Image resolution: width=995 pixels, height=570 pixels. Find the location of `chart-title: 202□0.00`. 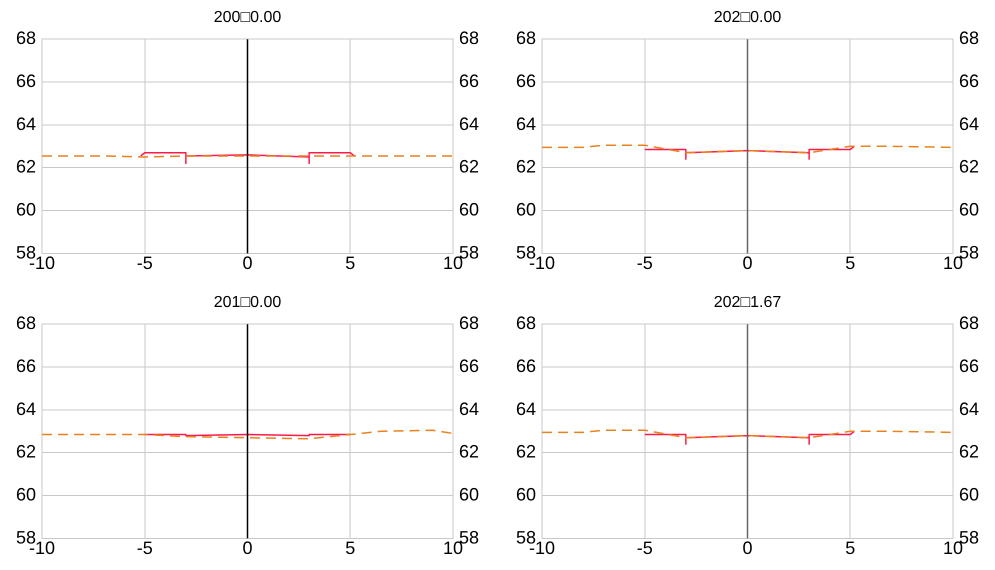

chart-title: 202□0.00 is located at coordinates (748, 17).